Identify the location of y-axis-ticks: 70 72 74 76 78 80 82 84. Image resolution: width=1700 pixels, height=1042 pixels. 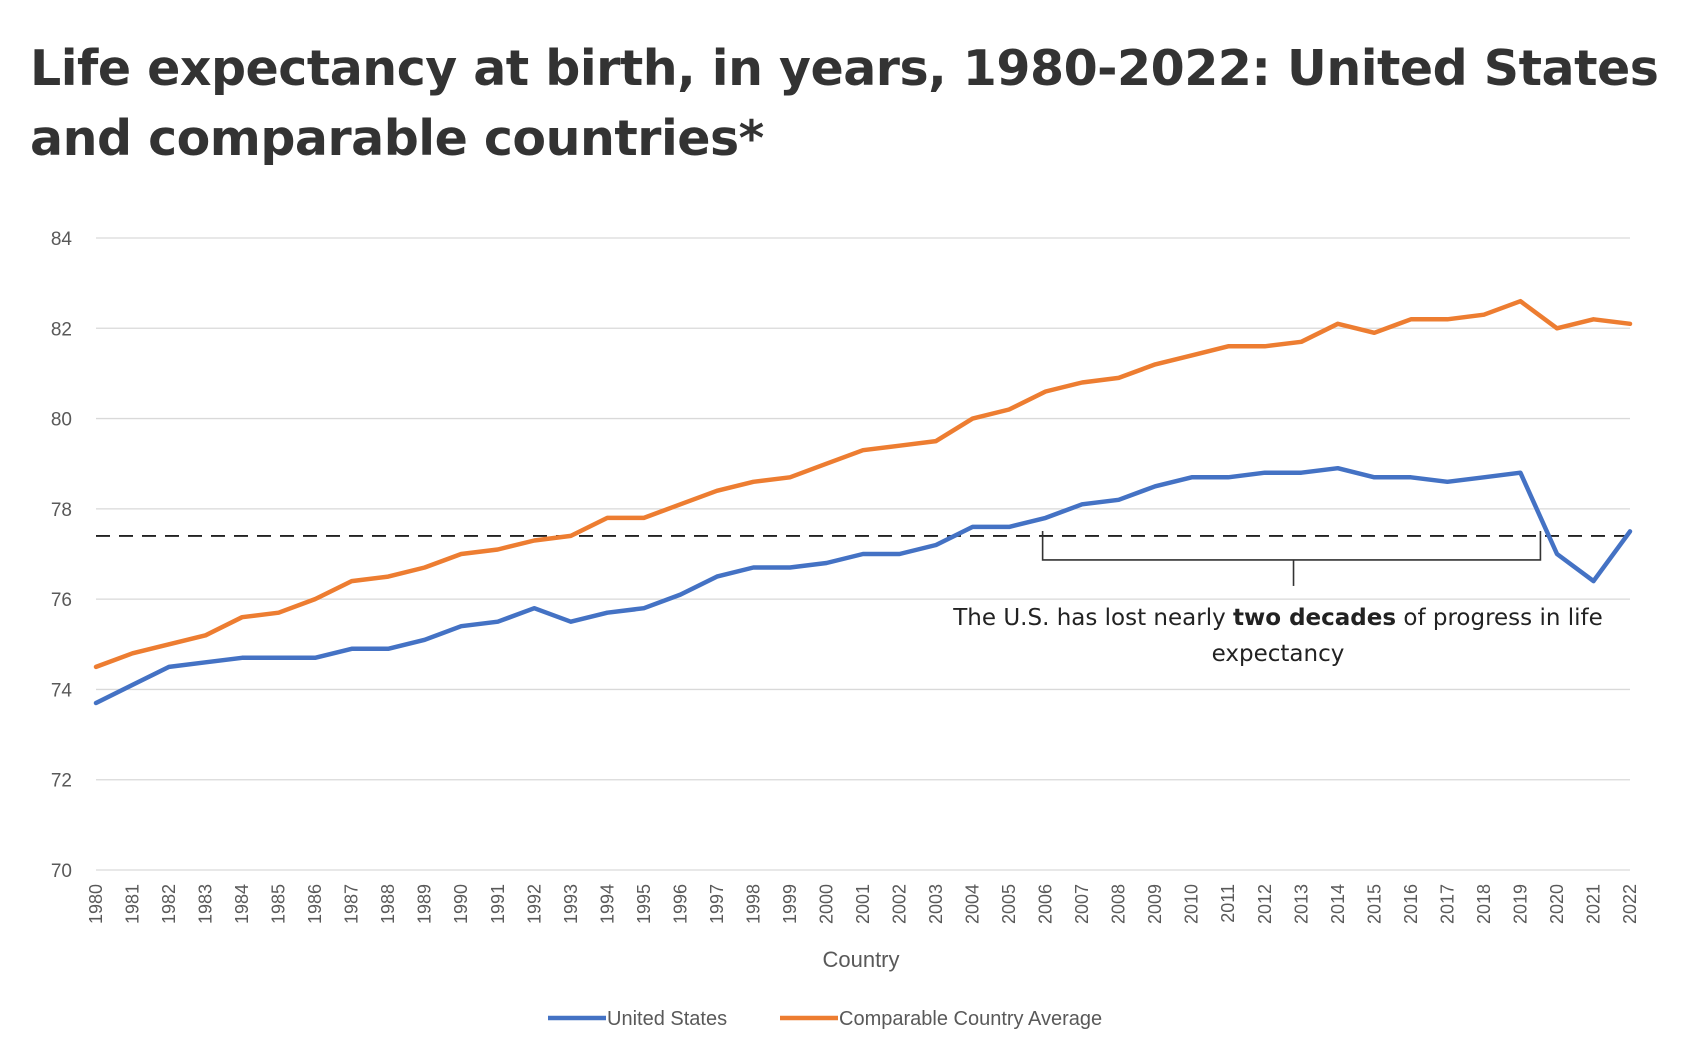
(62, 555).